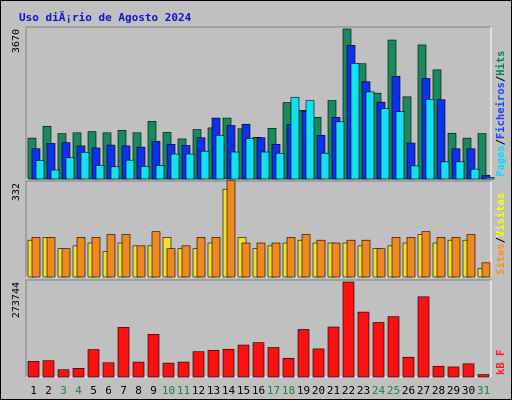 The height and width of the screenshot is (400, 512). What do you see at coordinates (153, 390) in the screenshot?
I see `x-tick-label: 9` at bounding box center [153, 390].